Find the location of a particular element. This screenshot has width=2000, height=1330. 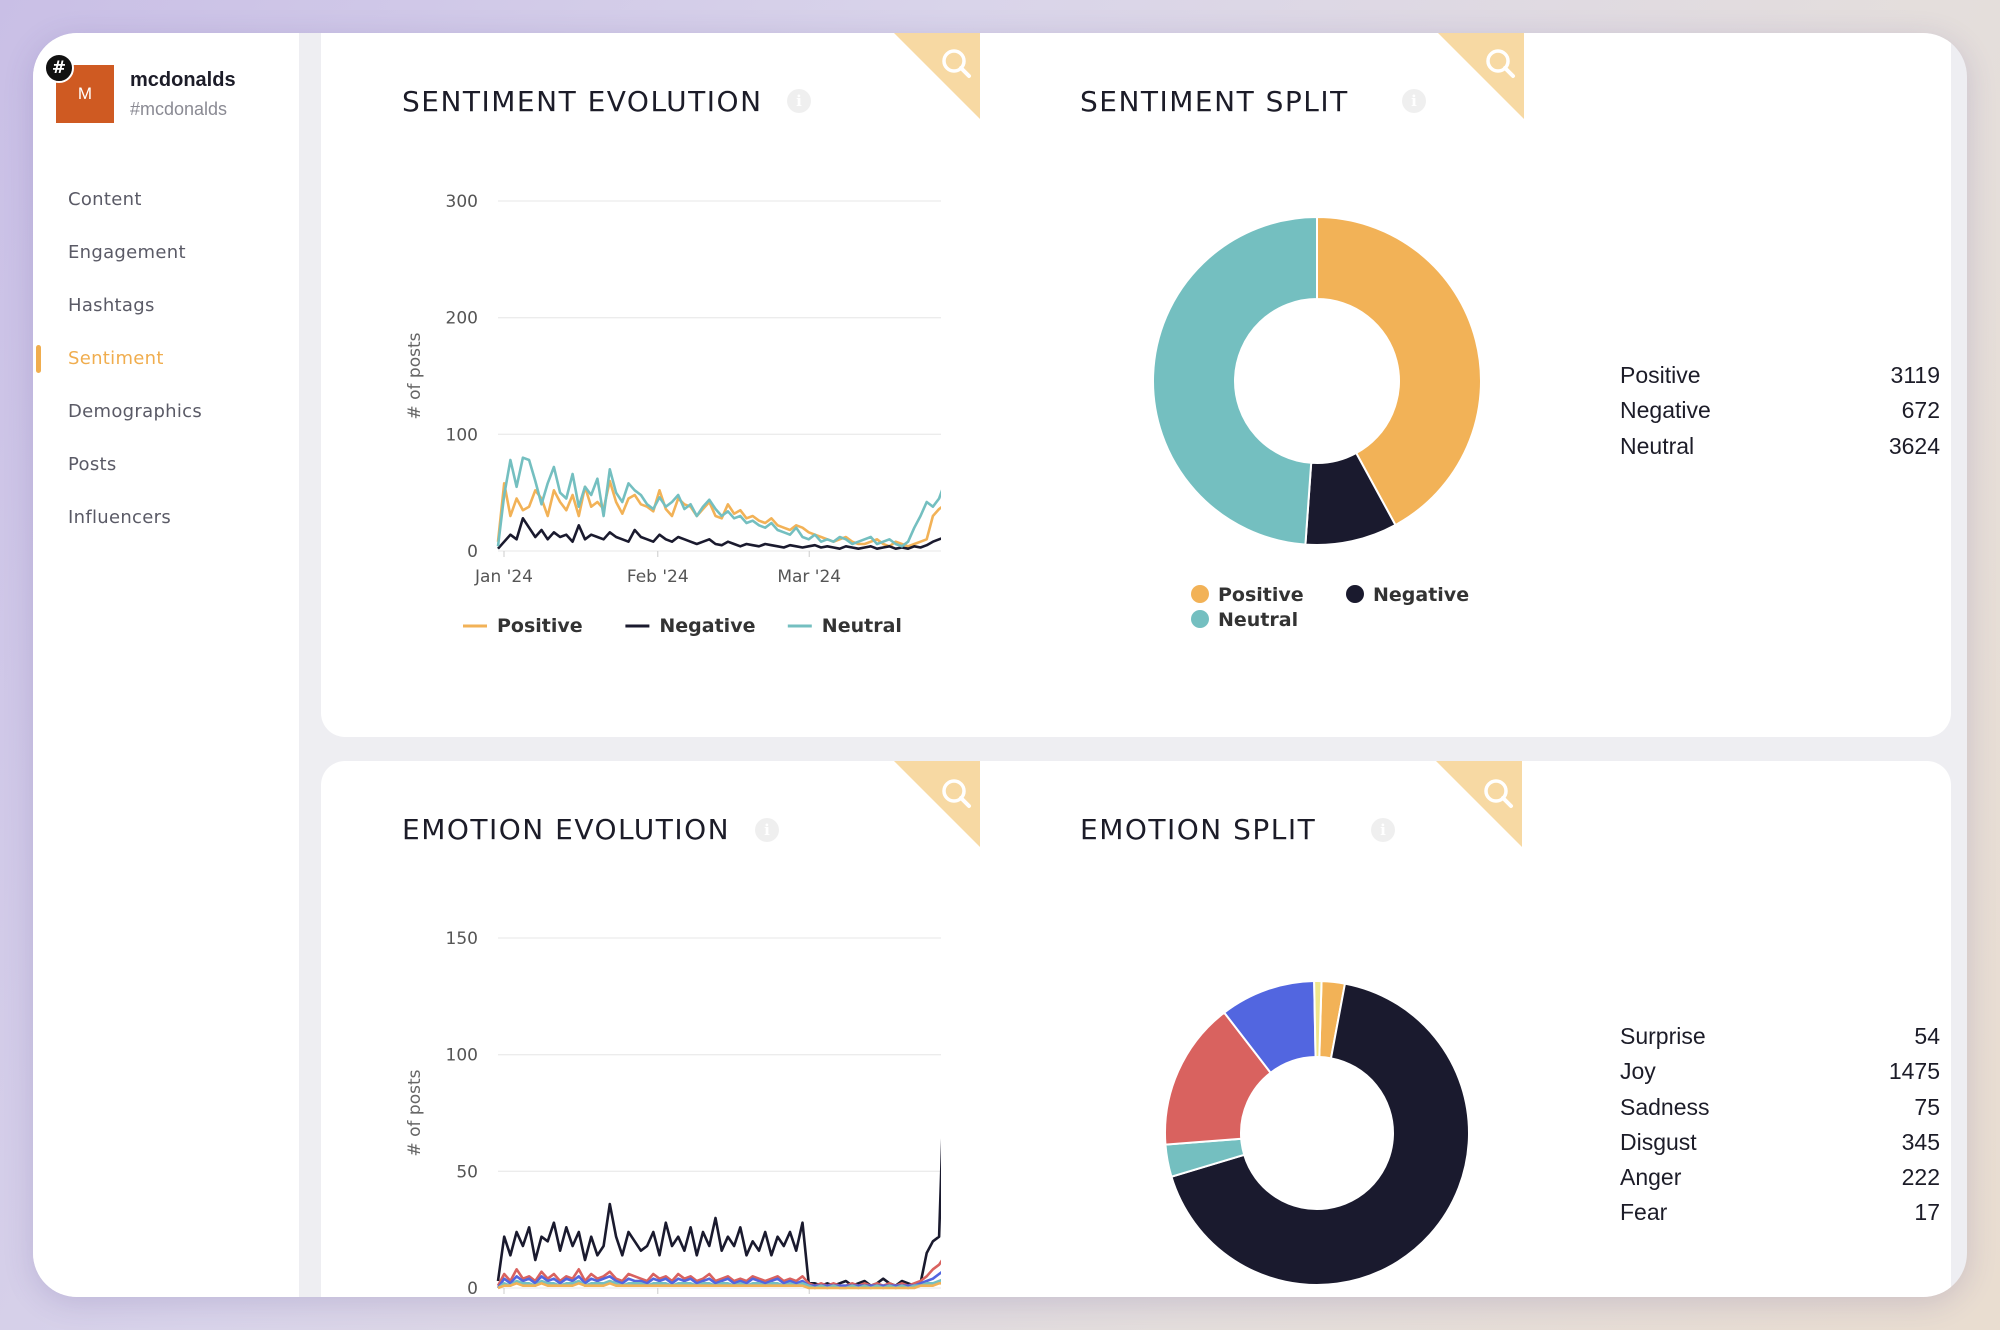

donut-slice-positive is located at coordinates (1399, 371).